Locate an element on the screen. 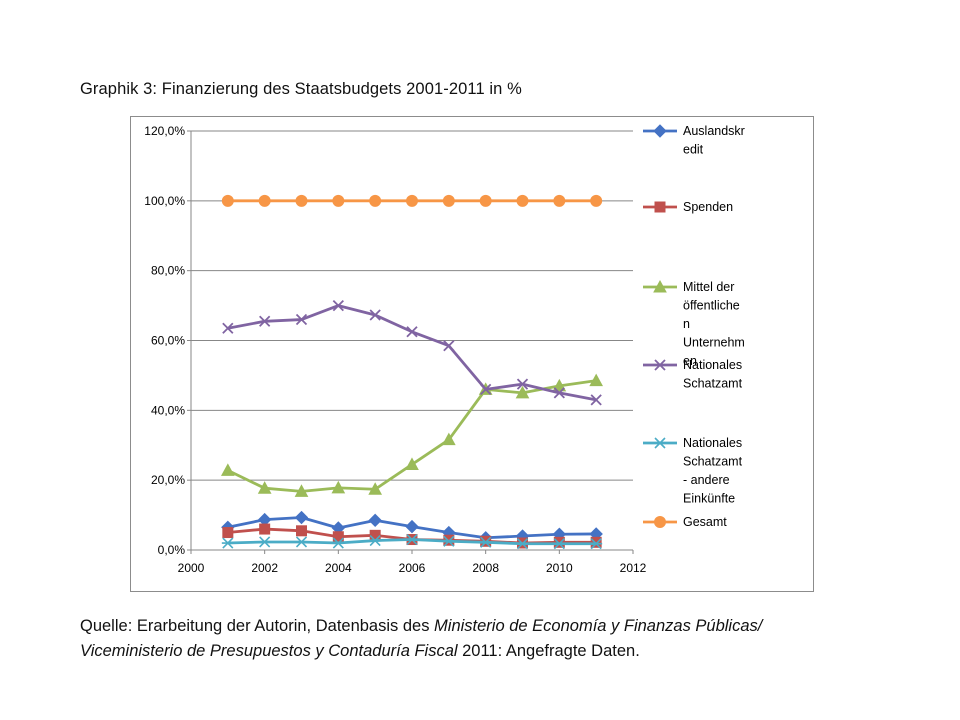 This screenshot has width=960, height=720. series-nationales-schatzamt is located at coordinates (412, 352).